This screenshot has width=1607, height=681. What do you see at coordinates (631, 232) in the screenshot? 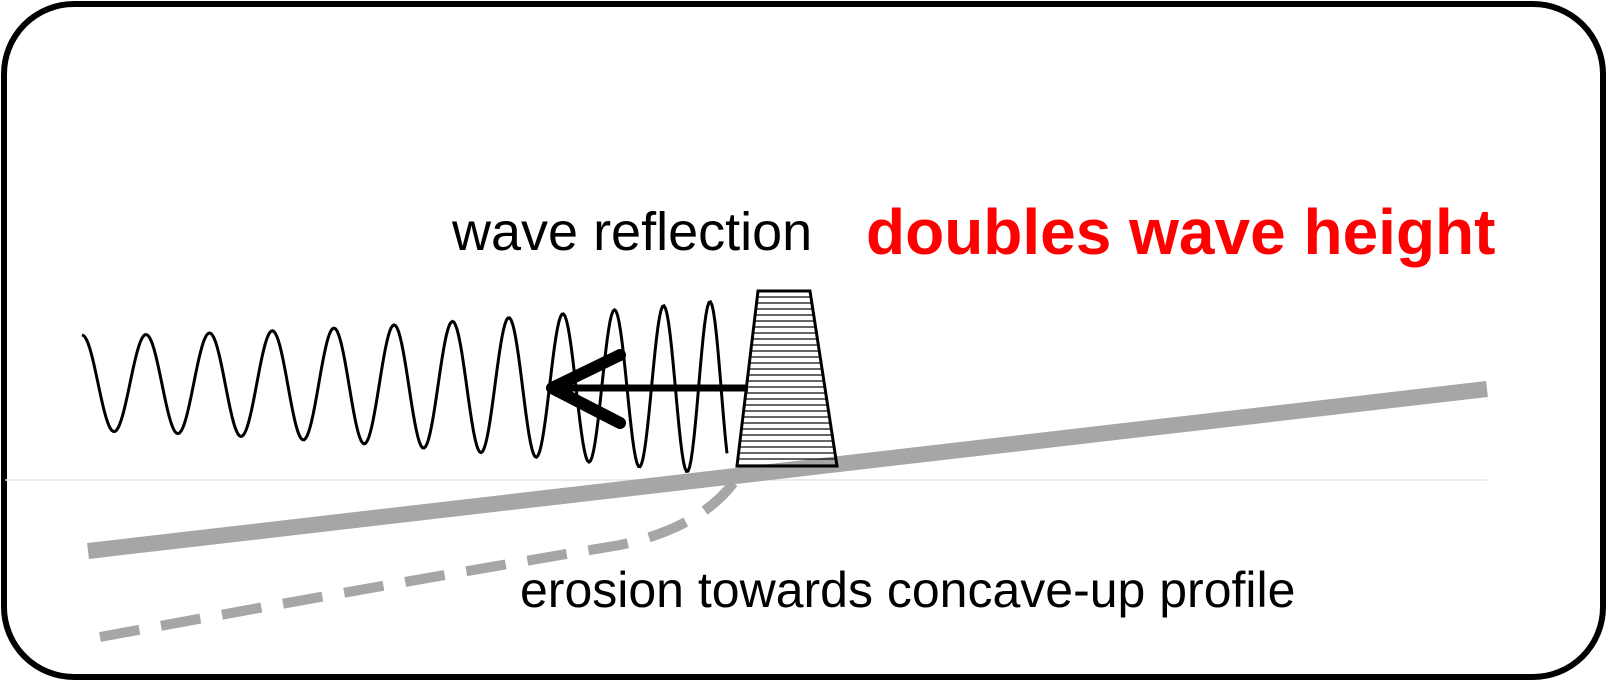
I see `wave-reflection-label: wave reflection` at bounding box center [631, 232].